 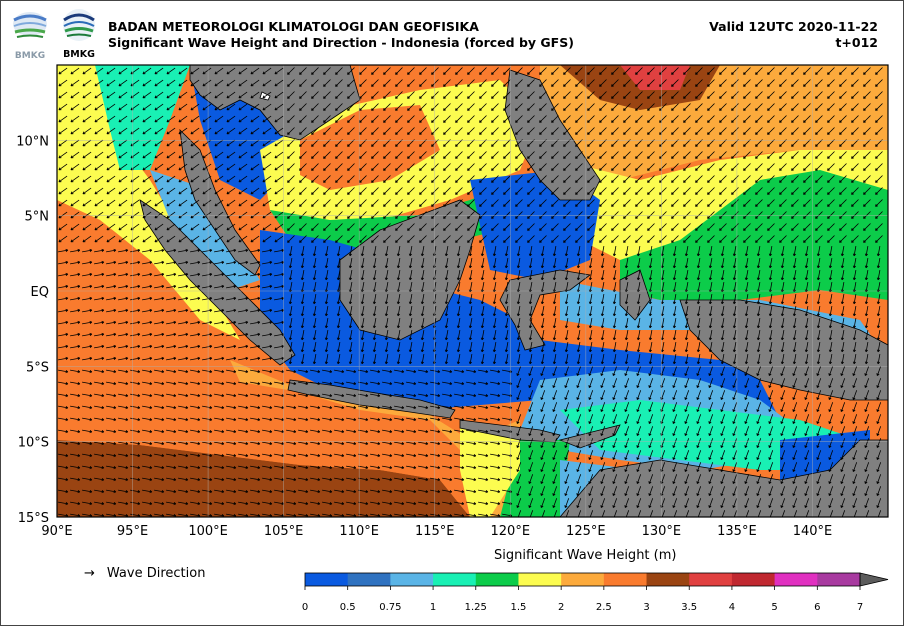 I want to click on colorbar-segment, so click(x=668, y=579).